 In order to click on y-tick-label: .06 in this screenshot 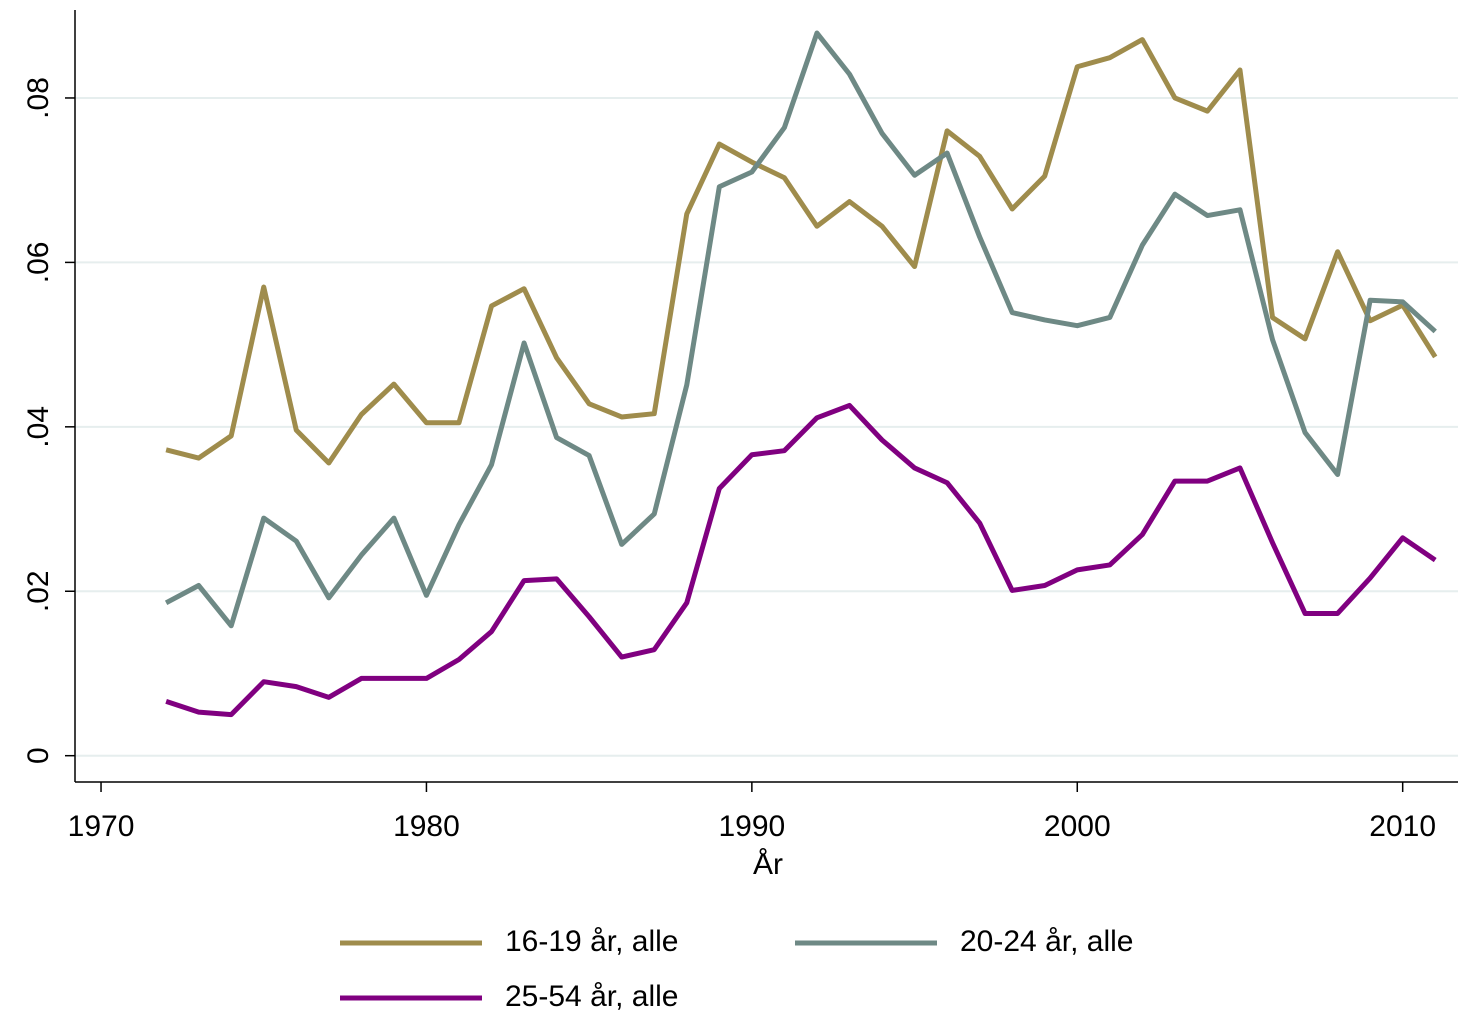, I will do `click(38, 263)`.